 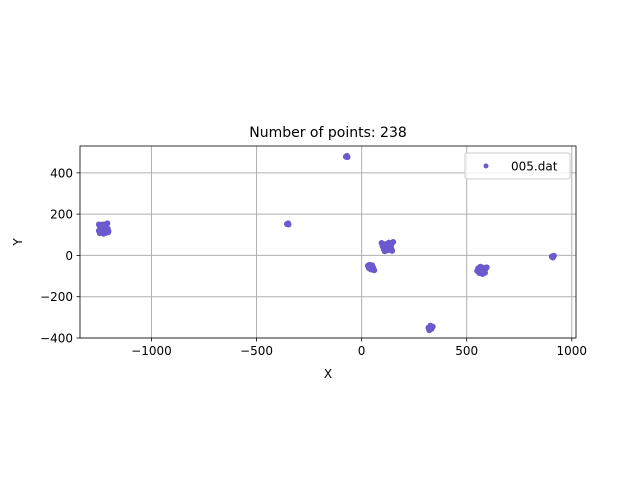 I want to click on legend: 005.dat, so click(x=517, y=166).